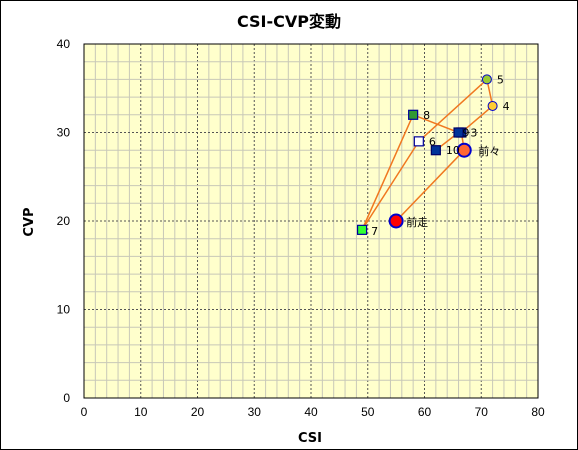 Image resolution: width=578 pixels, height=450 pixels. I want to click on point-label: 9, so click(466, 133).